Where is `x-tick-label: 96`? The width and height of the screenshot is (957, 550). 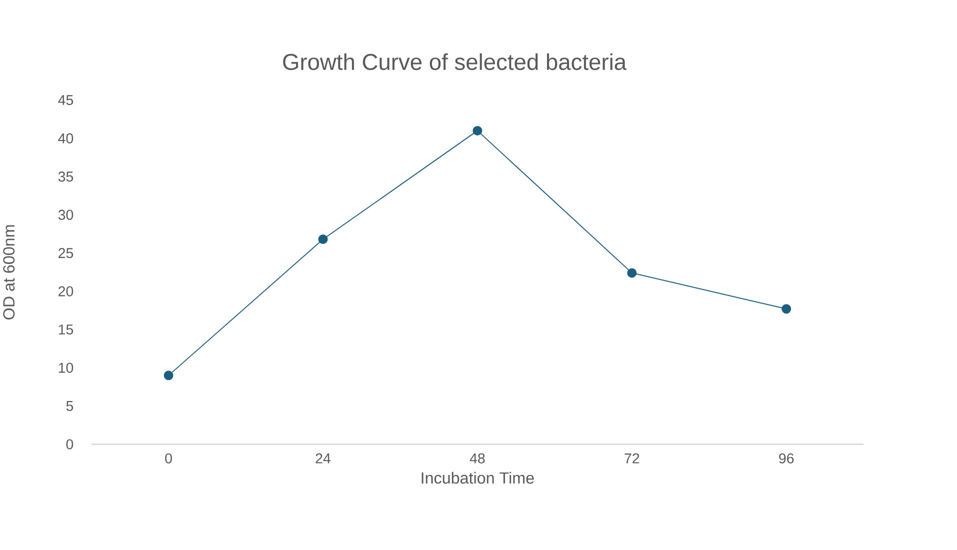 x-tick-label: 96 is located at coordinates (786, 458).